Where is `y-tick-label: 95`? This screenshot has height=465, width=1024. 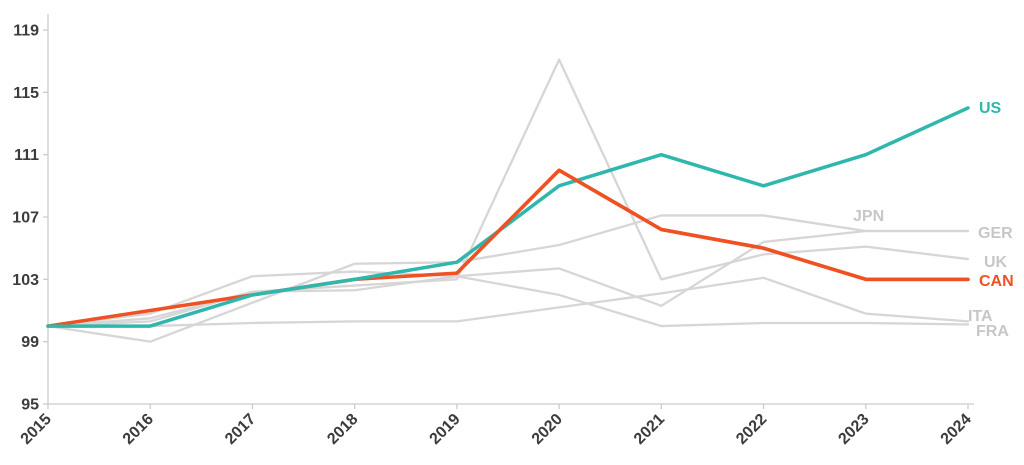 y-tick-label: 95 is located at coordinates (30, 405).